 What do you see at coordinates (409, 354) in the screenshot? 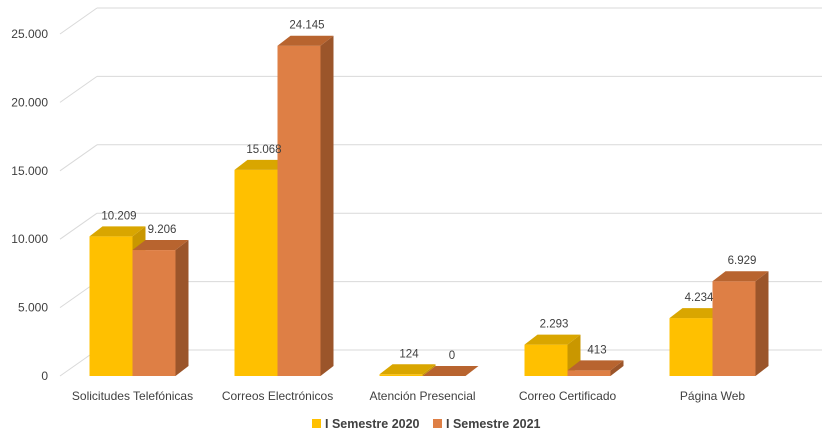
I see `data-label: 124` at bounding box center [409, 354].